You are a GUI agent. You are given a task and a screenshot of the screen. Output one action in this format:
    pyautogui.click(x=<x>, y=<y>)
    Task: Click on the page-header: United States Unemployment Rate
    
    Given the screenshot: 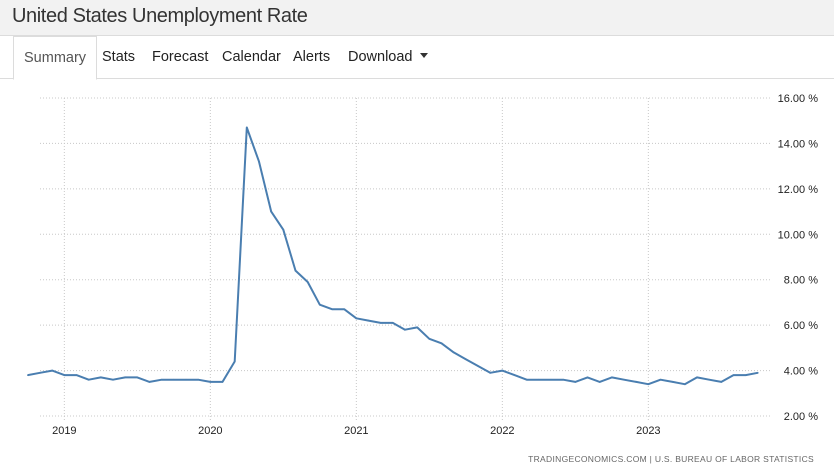 What is the action you would take?
    pyautogui.click(x=417, y=18)
    